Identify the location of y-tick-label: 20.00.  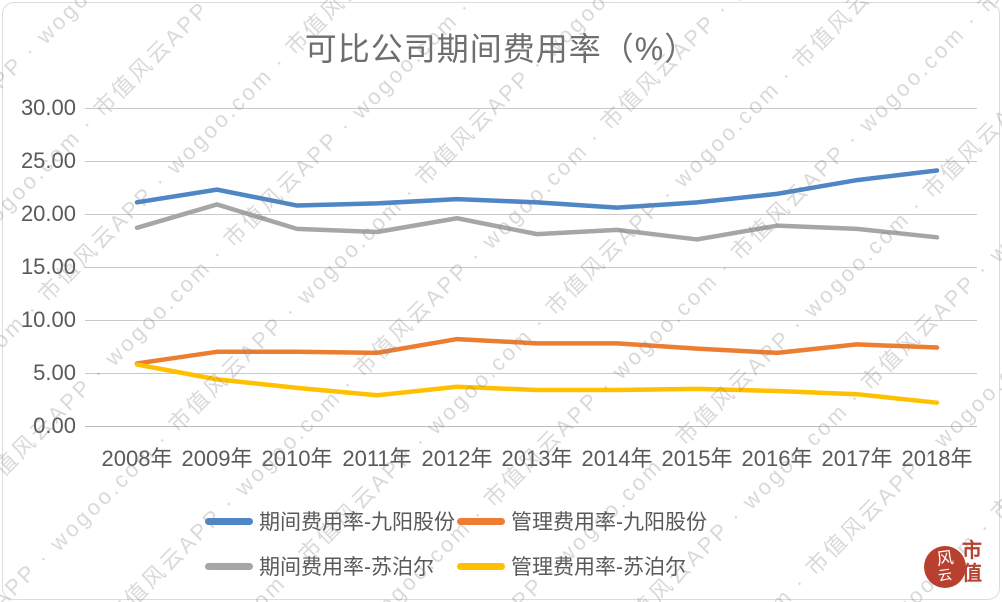
(48, 213).